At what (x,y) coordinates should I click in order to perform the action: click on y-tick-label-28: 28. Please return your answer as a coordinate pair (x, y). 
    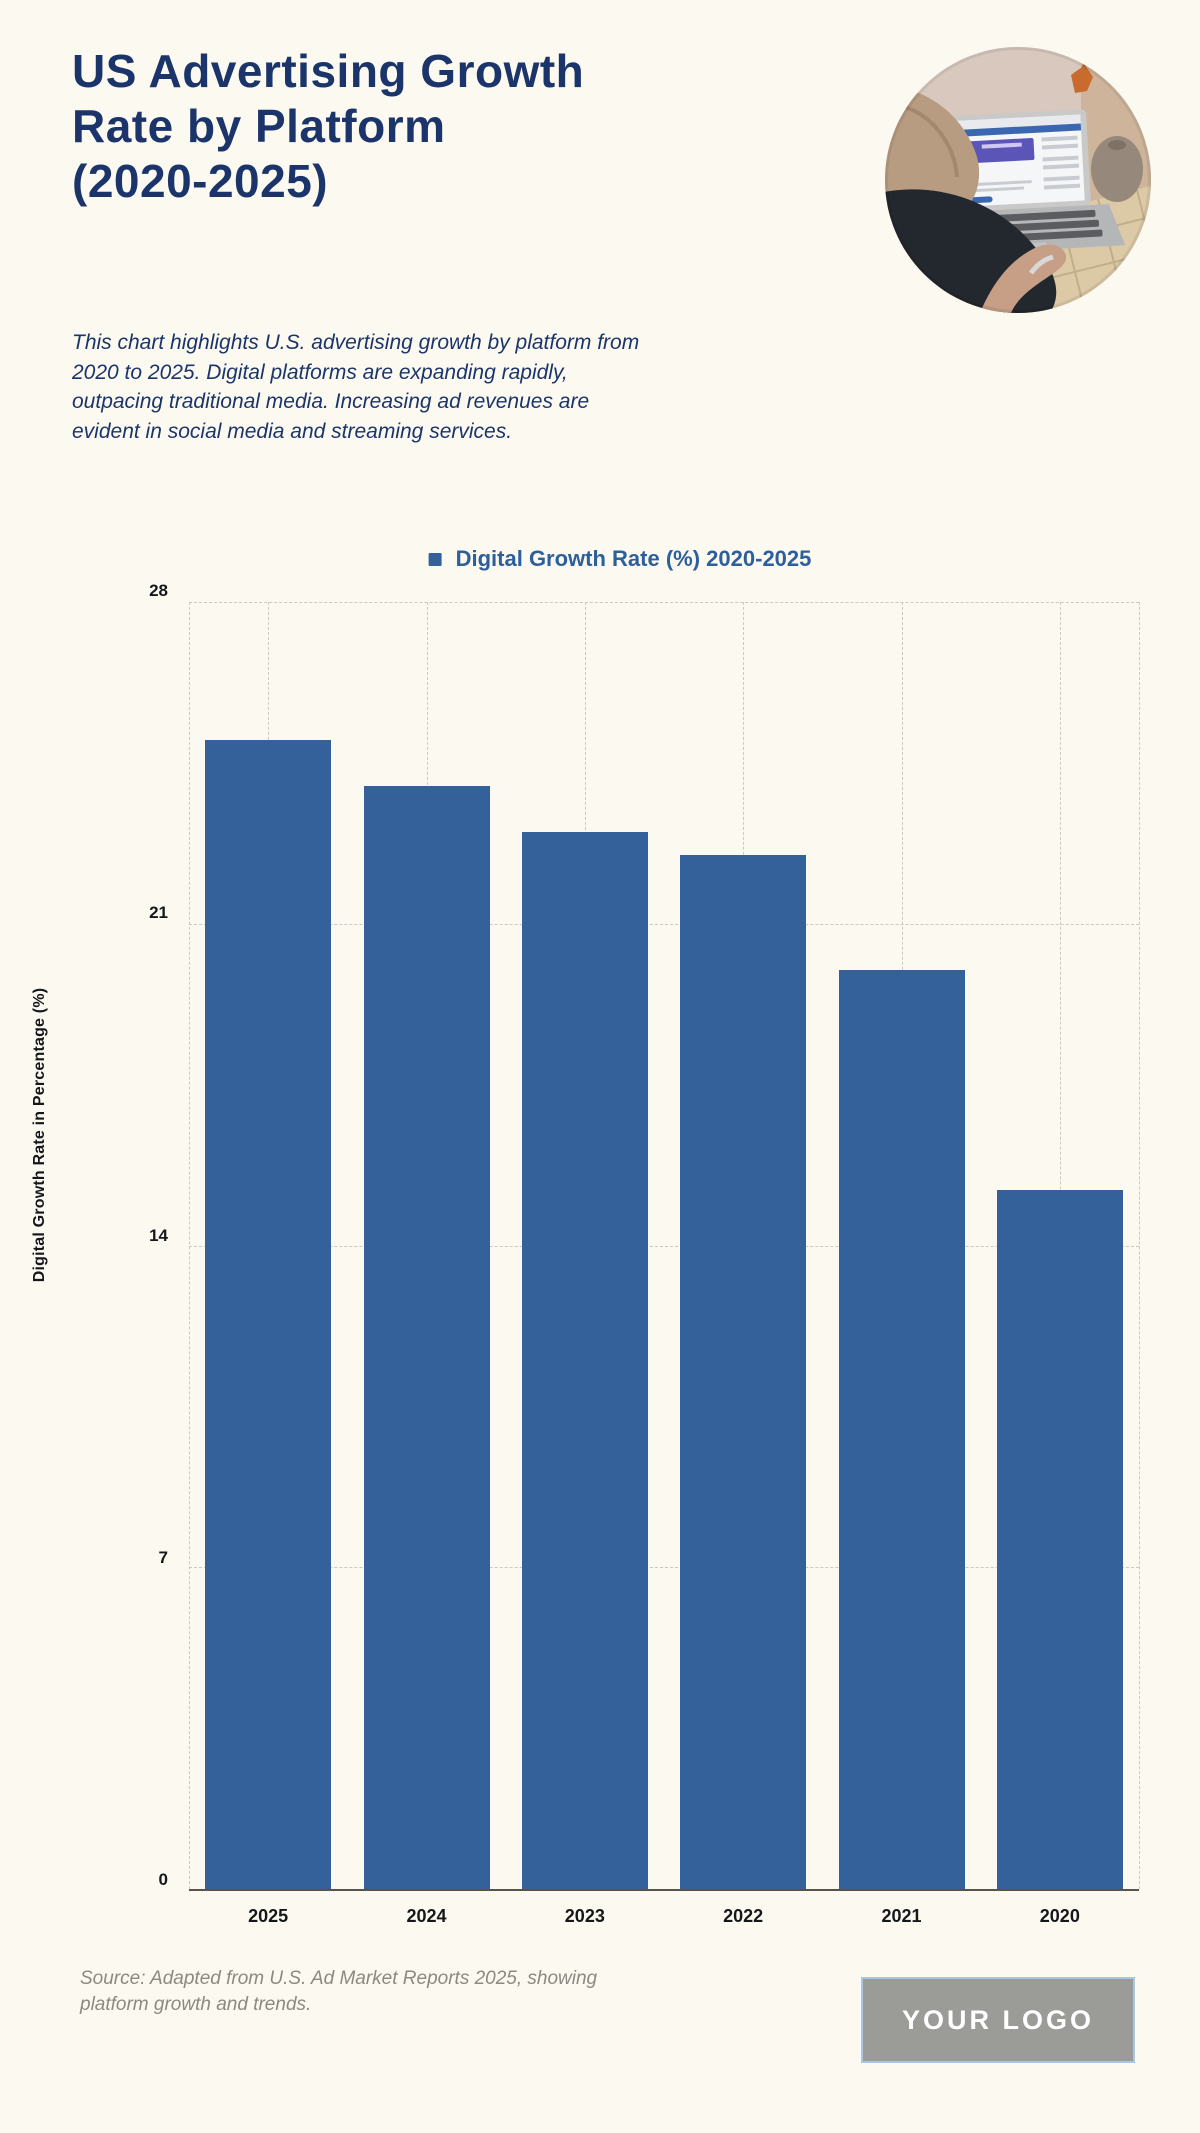
    Looking at the image, I should click on (158, 590).